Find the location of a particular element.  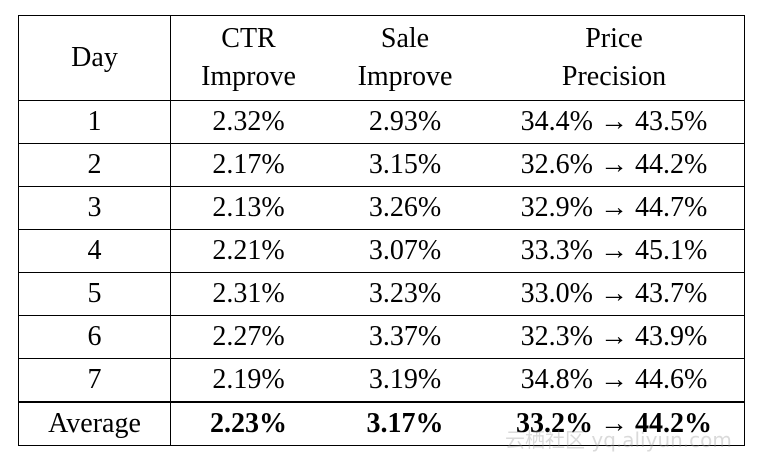

data-row: 1 2.32% 2.93% 34.4% → 43.5% is located at coordinates (381, 122).